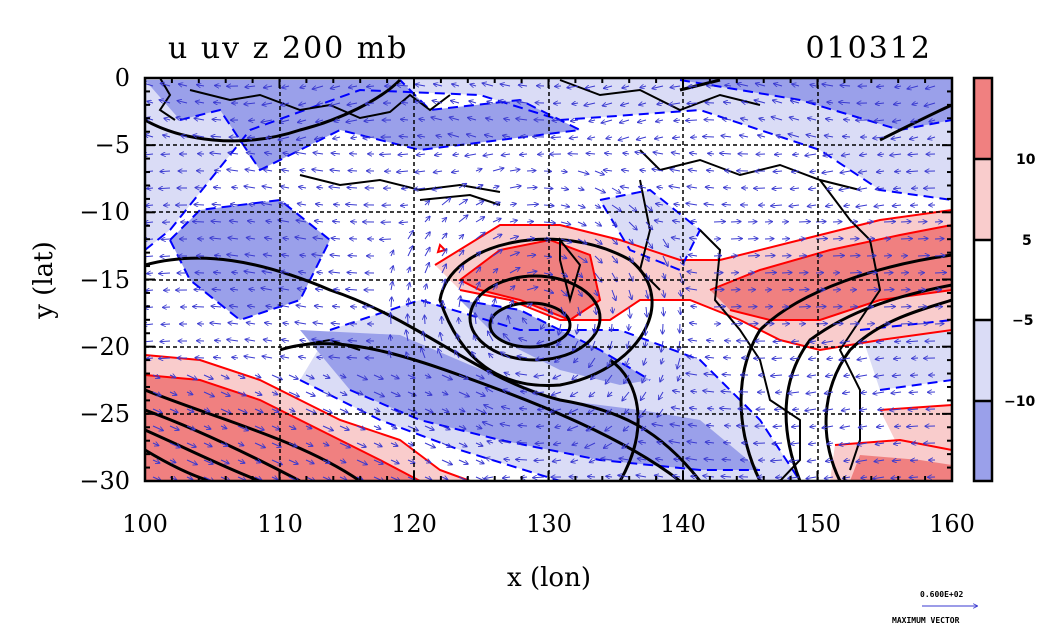 Image resolution: width=1056 pixels, height=631 pixels. Describe the element at coordinates (683, 524) in the screenshot. I see `x-tick-label: 140` at that location.